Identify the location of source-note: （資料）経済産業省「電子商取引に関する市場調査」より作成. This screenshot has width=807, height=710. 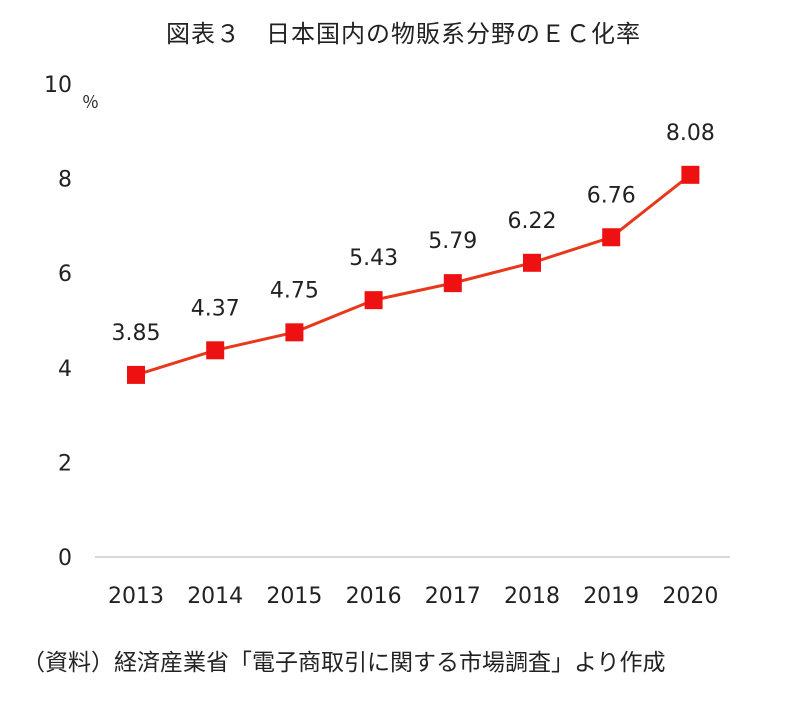
(344, 663).